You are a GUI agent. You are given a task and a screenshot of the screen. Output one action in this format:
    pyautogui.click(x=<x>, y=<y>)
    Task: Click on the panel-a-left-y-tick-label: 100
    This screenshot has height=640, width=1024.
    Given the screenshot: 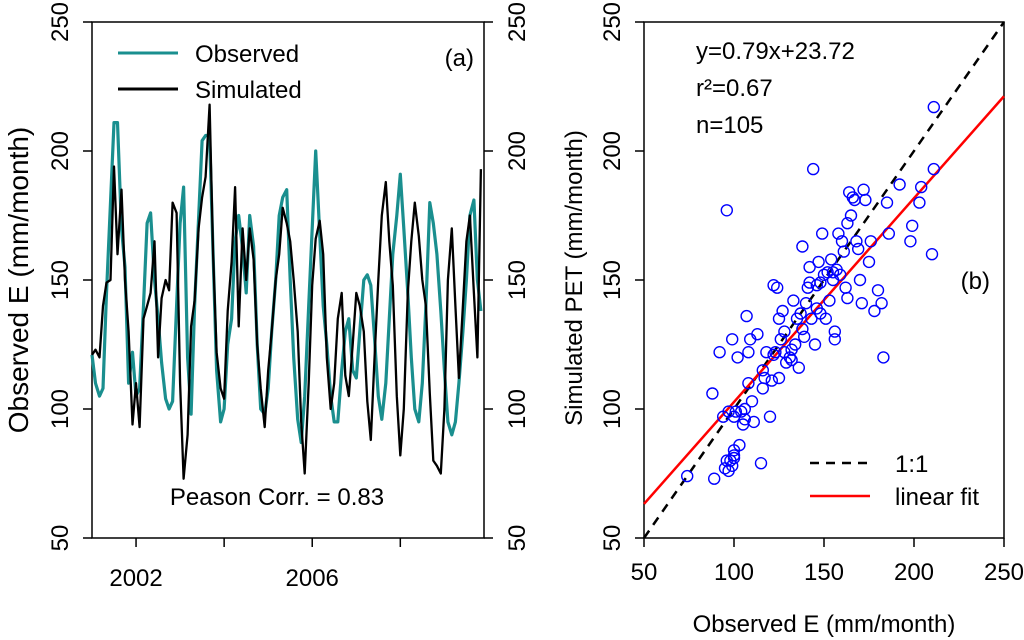 What is the action you would take?
    pyautogui.click(x=60, y=409)
    